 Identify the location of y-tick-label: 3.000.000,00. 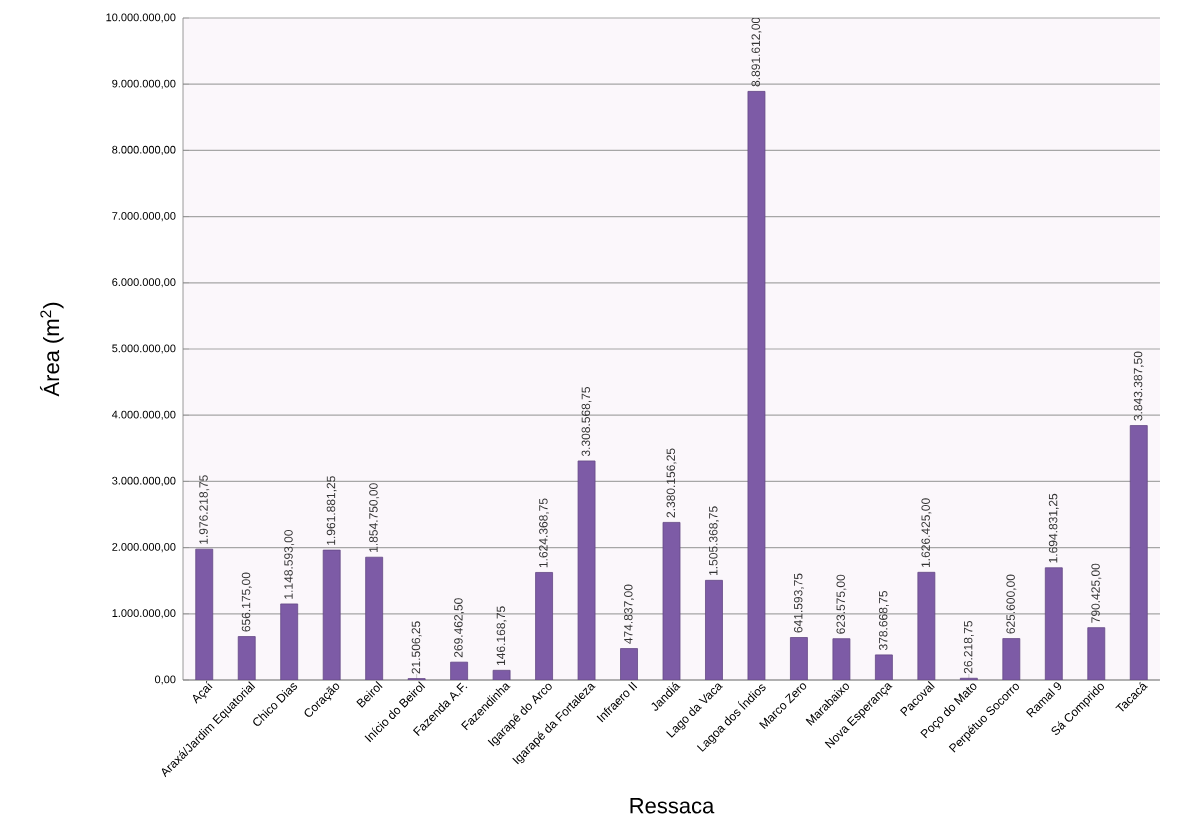
(144, 481).